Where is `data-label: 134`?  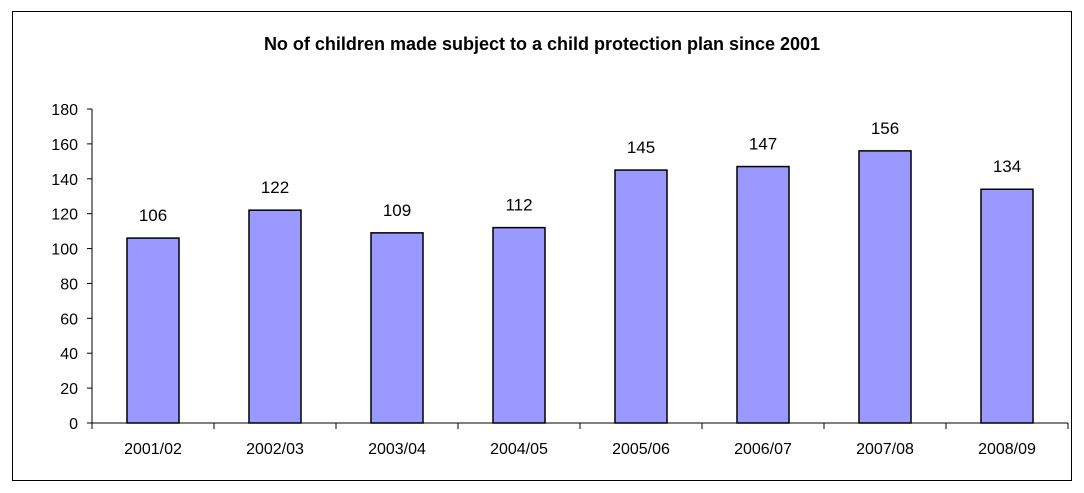 data-label: 134 is located at coordinates (1007, 166).